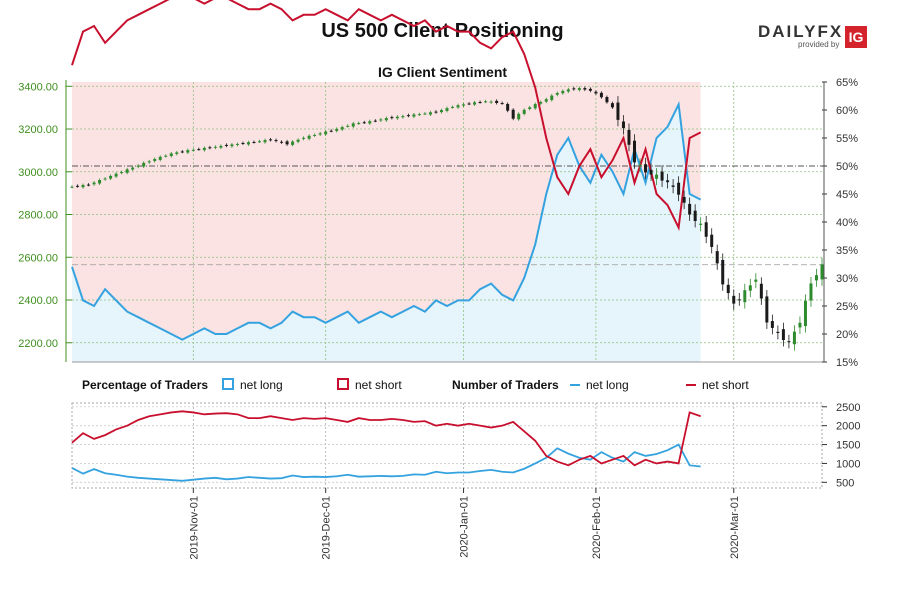 The width and height of the screenshot is (900, 600). Describe the element at coordinates (145, 385) in the screenshot. I see `legend-pct-title: Percentage of Traders` at that location.